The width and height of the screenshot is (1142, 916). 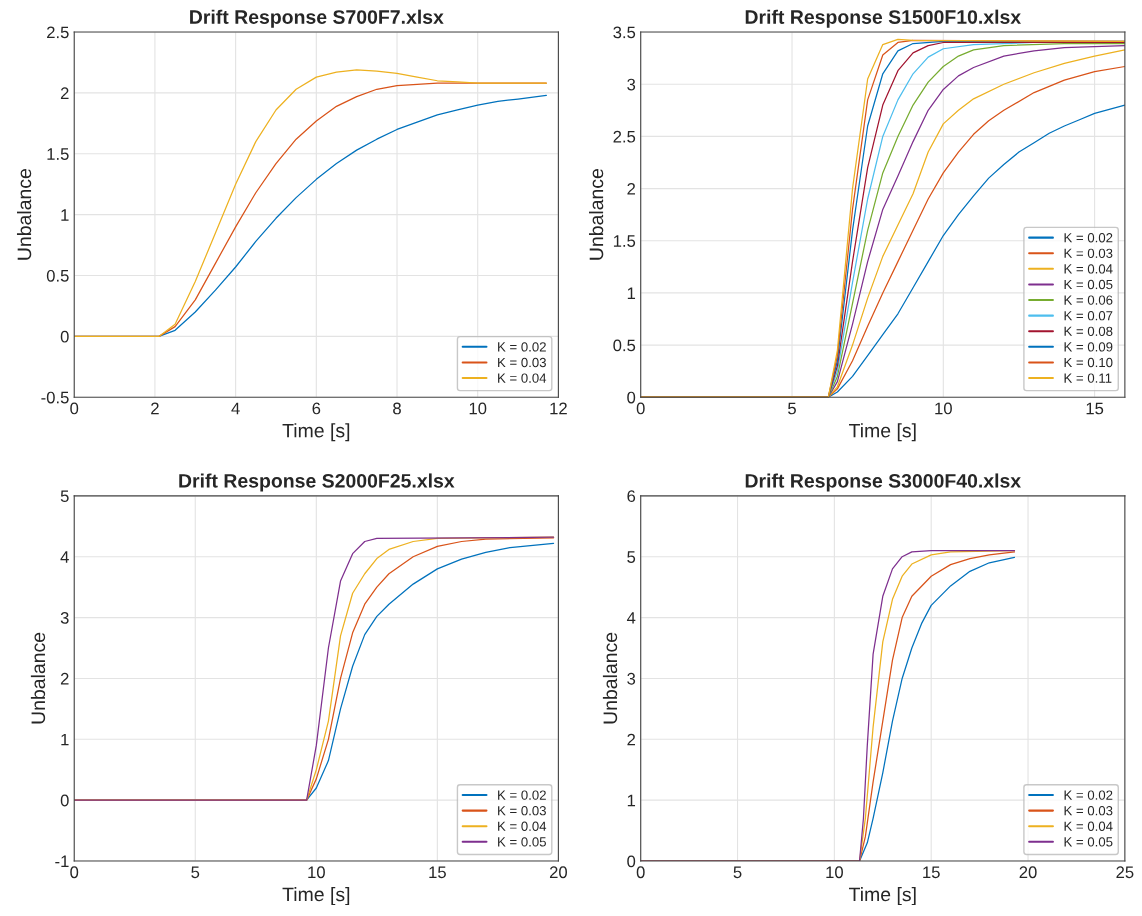 I want to click on y-tick-label: 3.5, so click(x=624, y=32).